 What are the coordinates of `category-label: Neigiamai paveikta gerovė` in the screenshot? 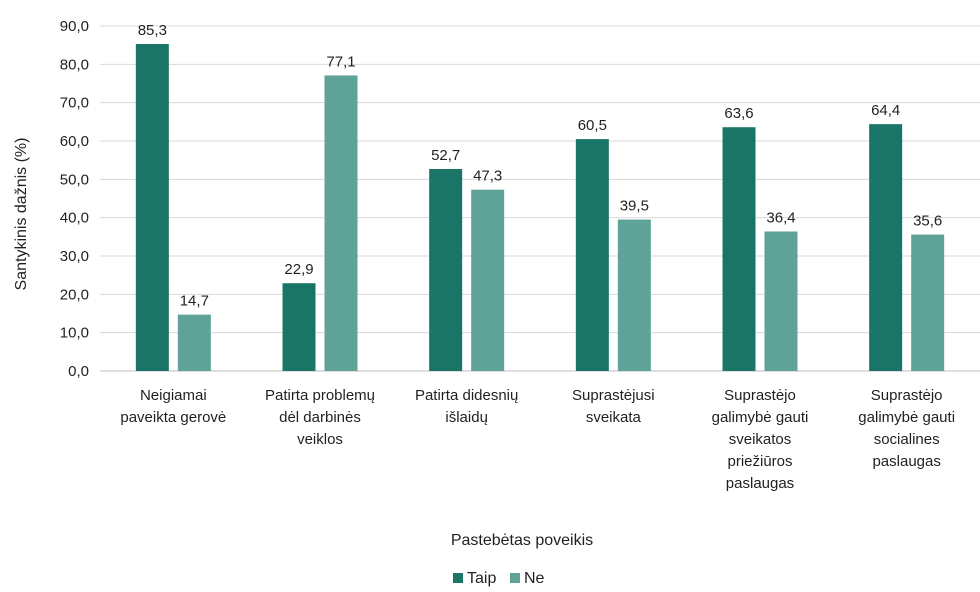 It's located at (173, 406).